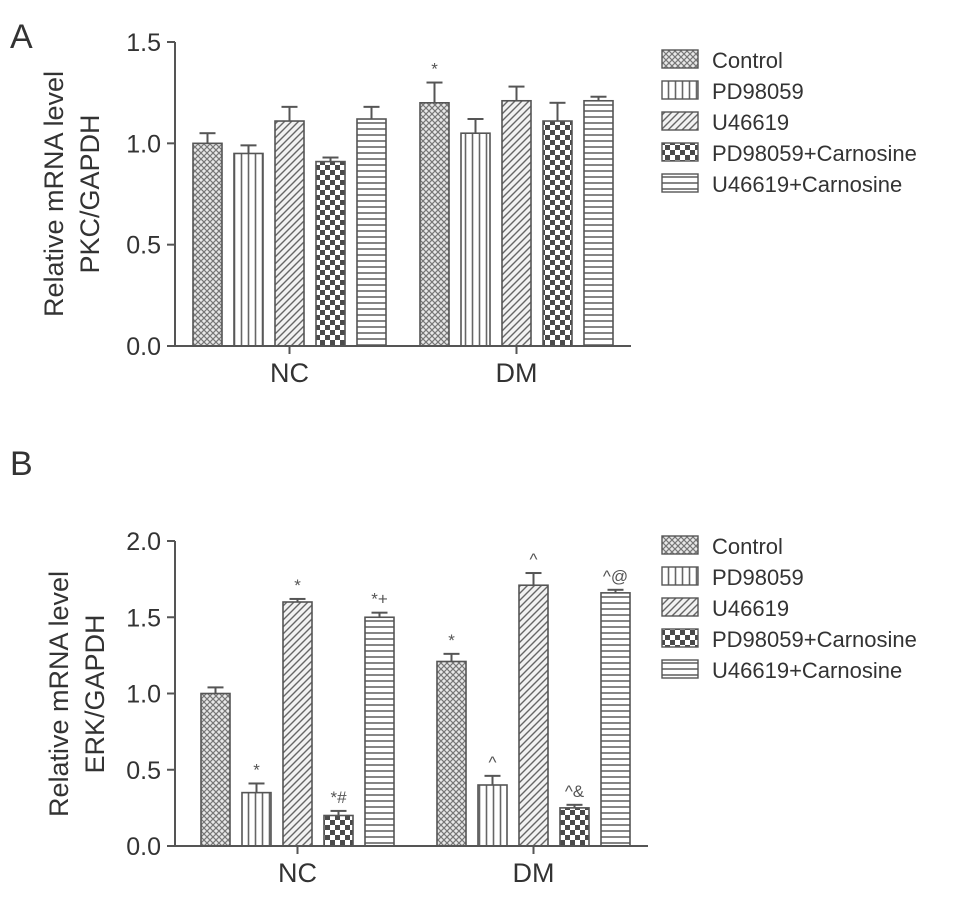 The image size is (969, 900). Describe the element at coordinates (575, 791) in the screenshot. I see `significance-label: ^&` at that location.